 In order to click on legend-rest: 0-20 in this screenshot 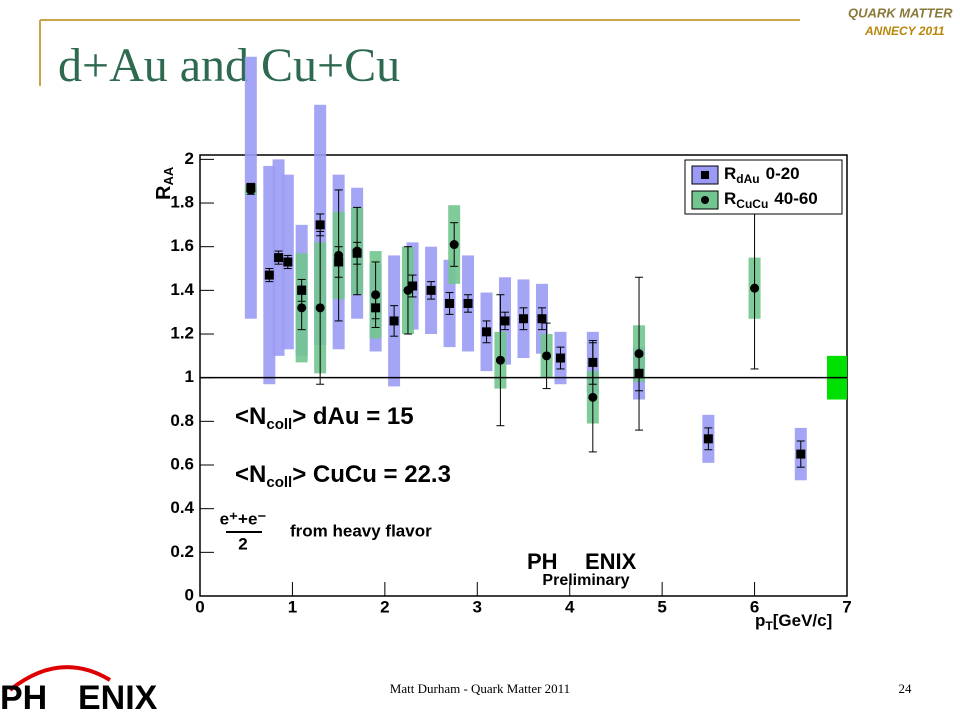, I will do `click(783, 173)`.